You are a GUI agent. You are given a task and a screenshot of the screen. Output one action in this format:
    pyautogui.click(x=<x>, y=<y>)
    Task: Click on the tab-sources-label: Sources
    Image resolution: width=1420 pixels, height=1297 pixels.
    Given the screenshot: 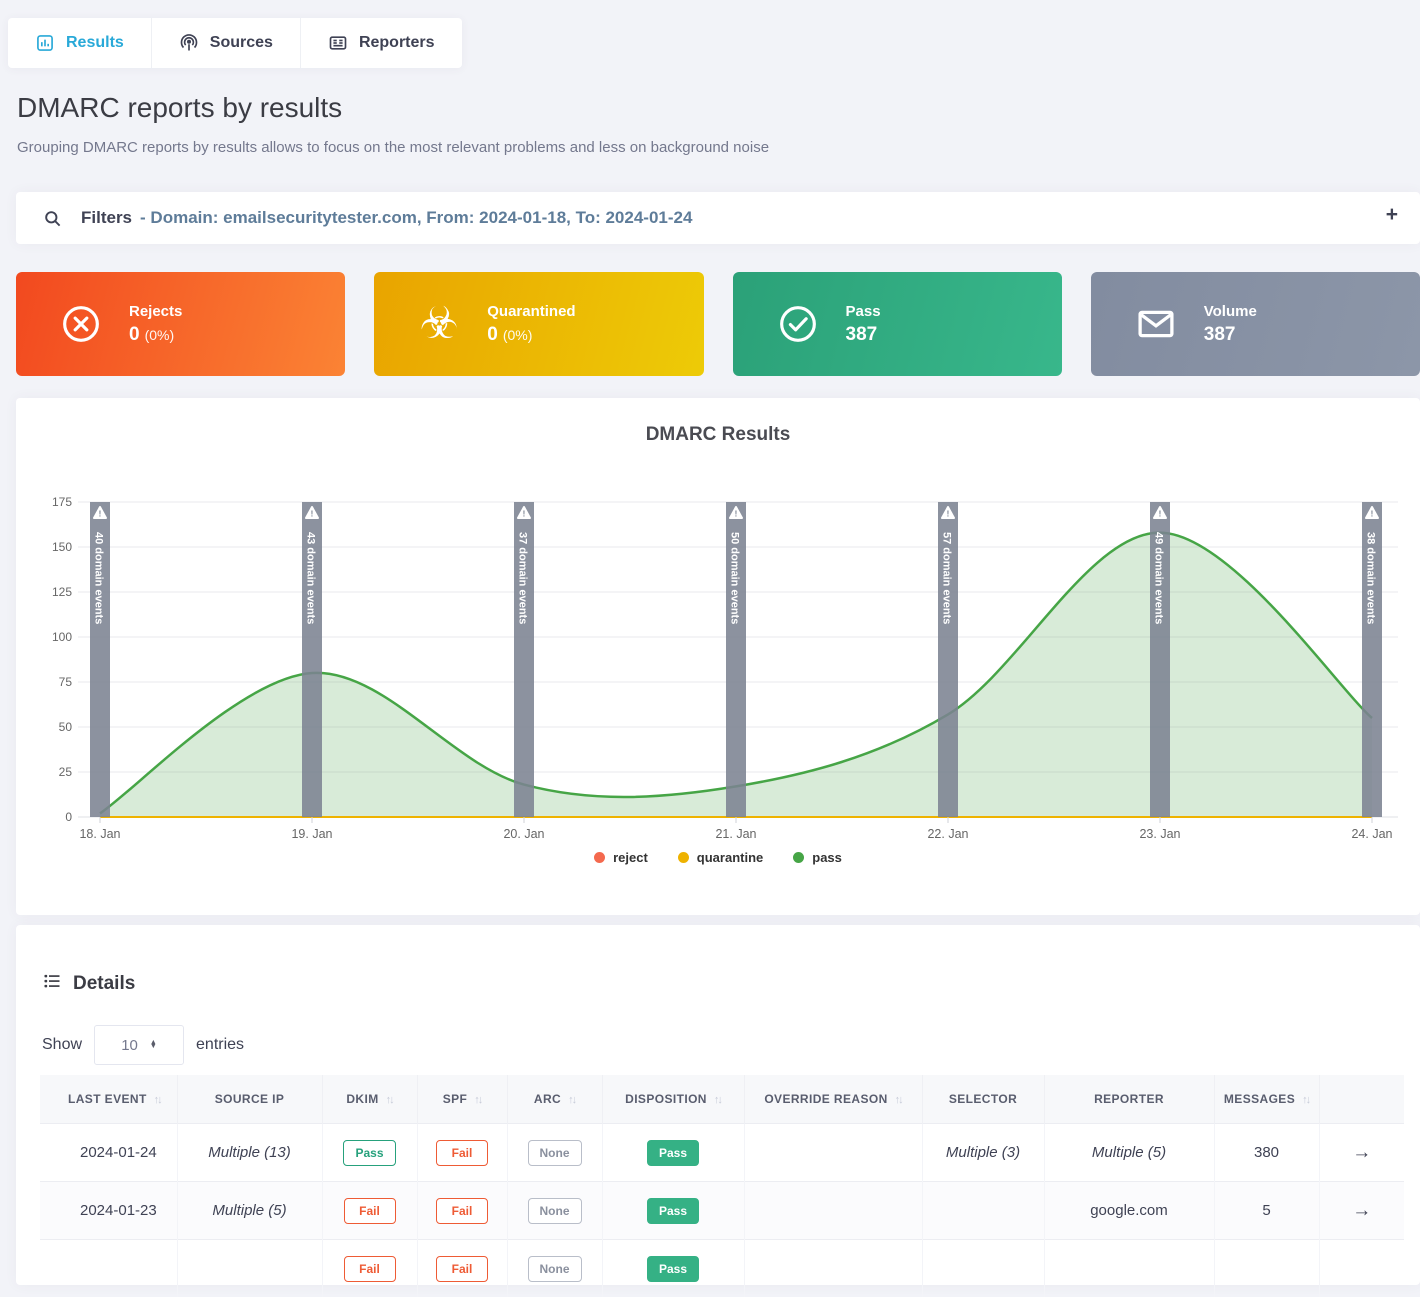 What is the action you would take?
    pyautogui.click(x=241, y=43)
    